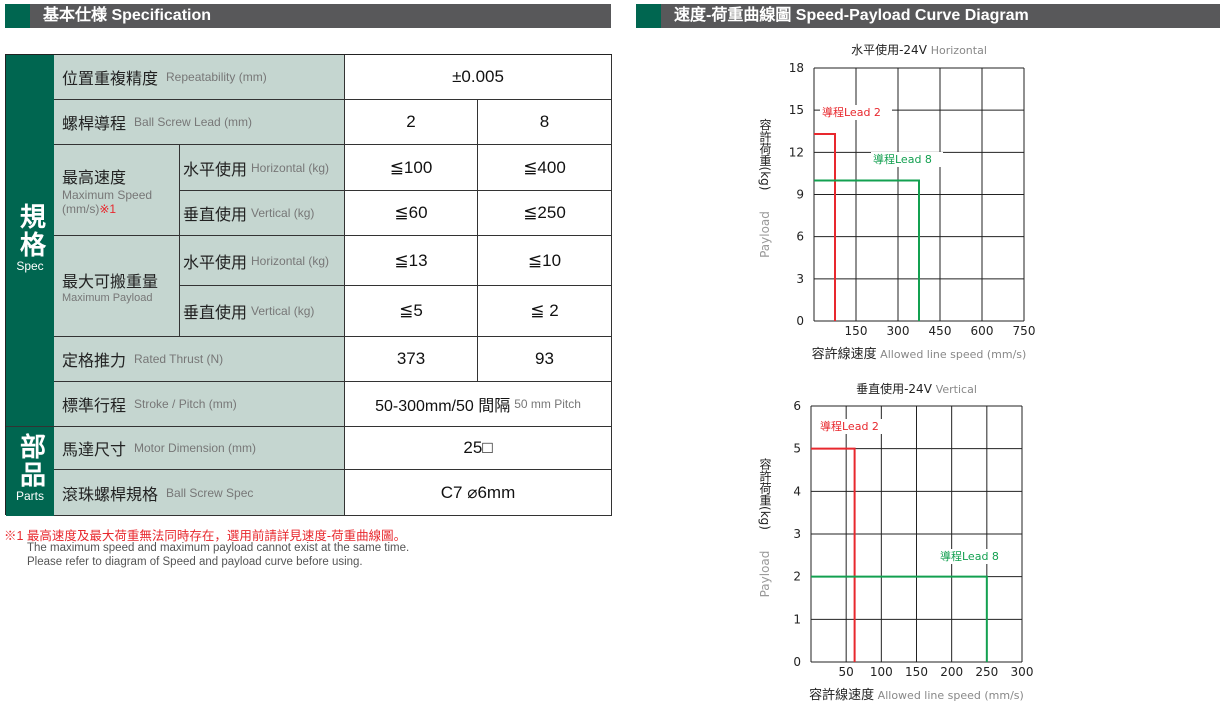  What do you see at coordinates (30, 471) in the screenshot?
I see `parts-side-label: 部品 Parts` at bounding box center [30, 471].